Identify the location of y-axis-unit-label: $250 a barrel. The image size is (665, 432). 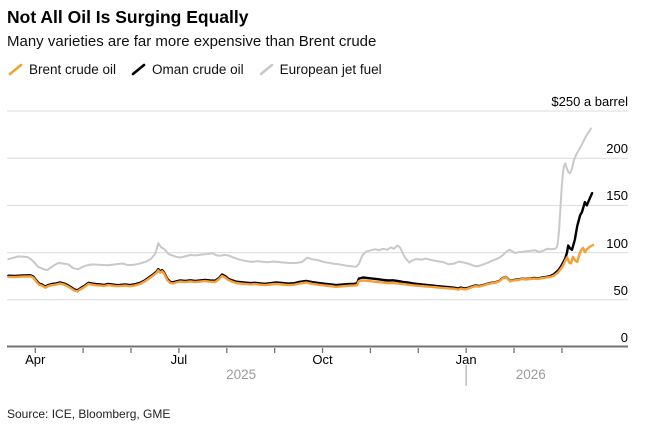
(589, 101).